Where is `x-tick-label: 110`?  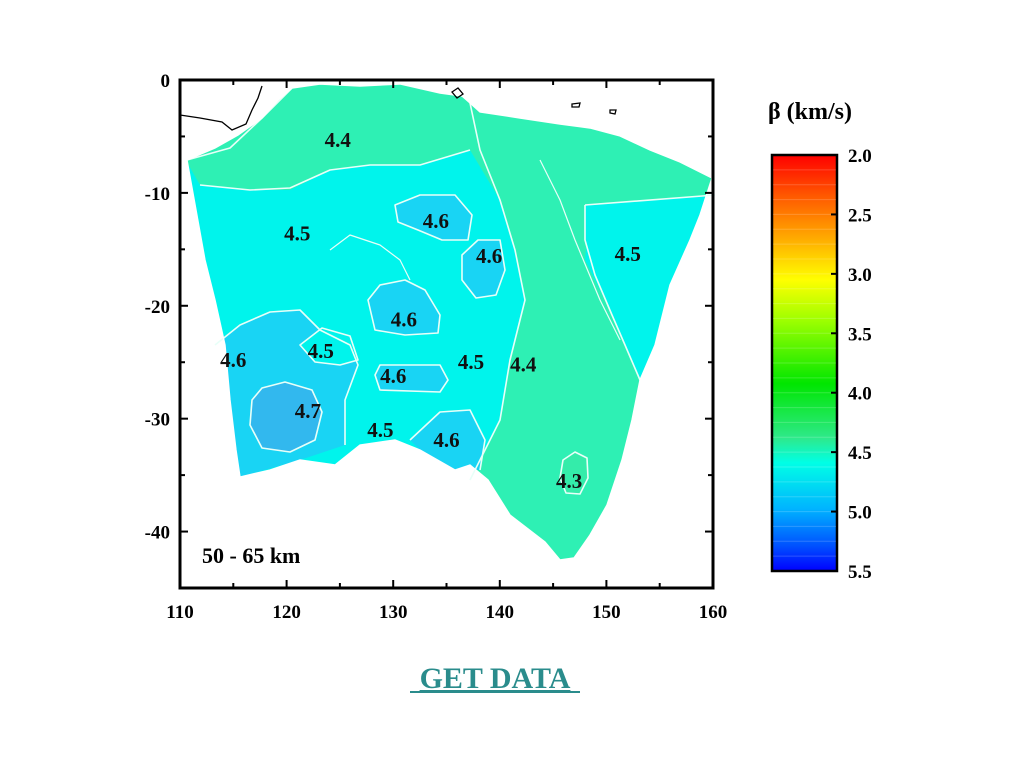 x-tick-label: 110 is located at coordinates (179, 612).